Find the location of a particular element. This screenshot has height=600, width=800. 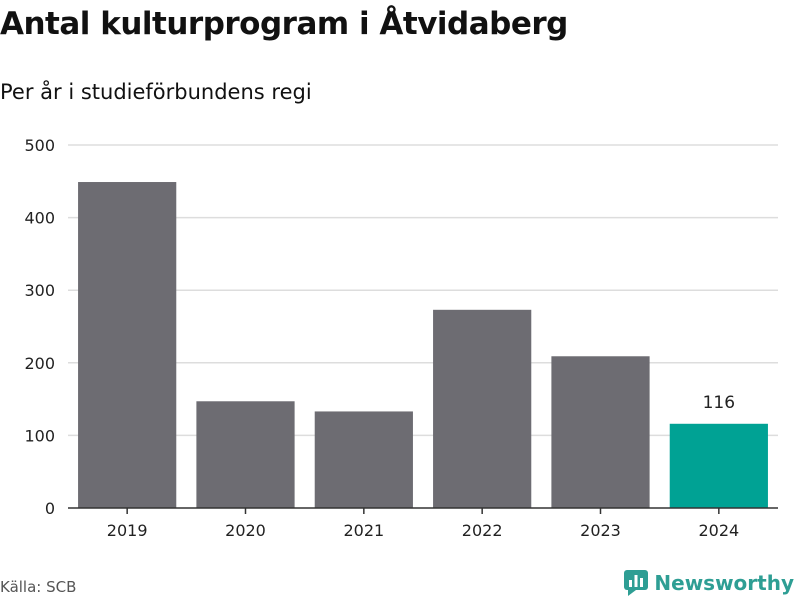

x-tick-label: 2024 is located at coordinates (718, 530).